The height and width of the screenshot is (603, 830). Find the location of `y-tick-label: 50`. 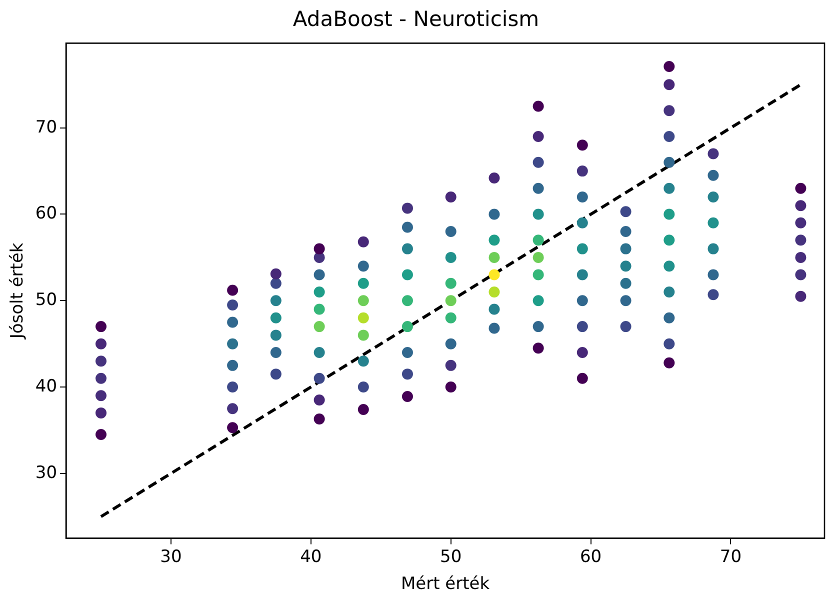

y-tick-label: 50 is located at coordinates (46, 300).